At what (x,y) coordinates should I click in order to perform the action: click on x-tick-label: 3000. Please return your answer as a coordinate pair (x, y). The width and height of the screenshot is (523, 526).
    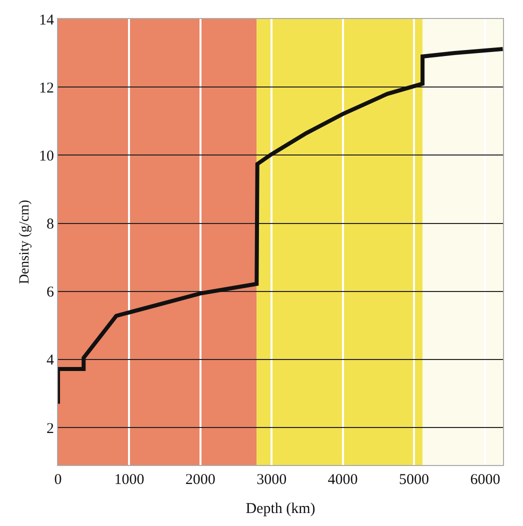
    Looking at the image, I should click on (271, 480).